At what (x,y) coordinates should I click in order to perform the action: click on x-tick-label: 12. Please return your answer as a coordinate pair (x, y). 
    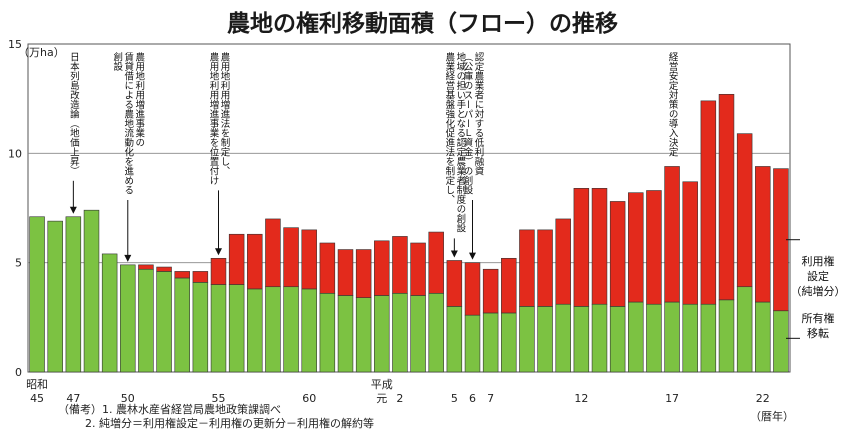
    Looking at the image, I should click on (581, 398).